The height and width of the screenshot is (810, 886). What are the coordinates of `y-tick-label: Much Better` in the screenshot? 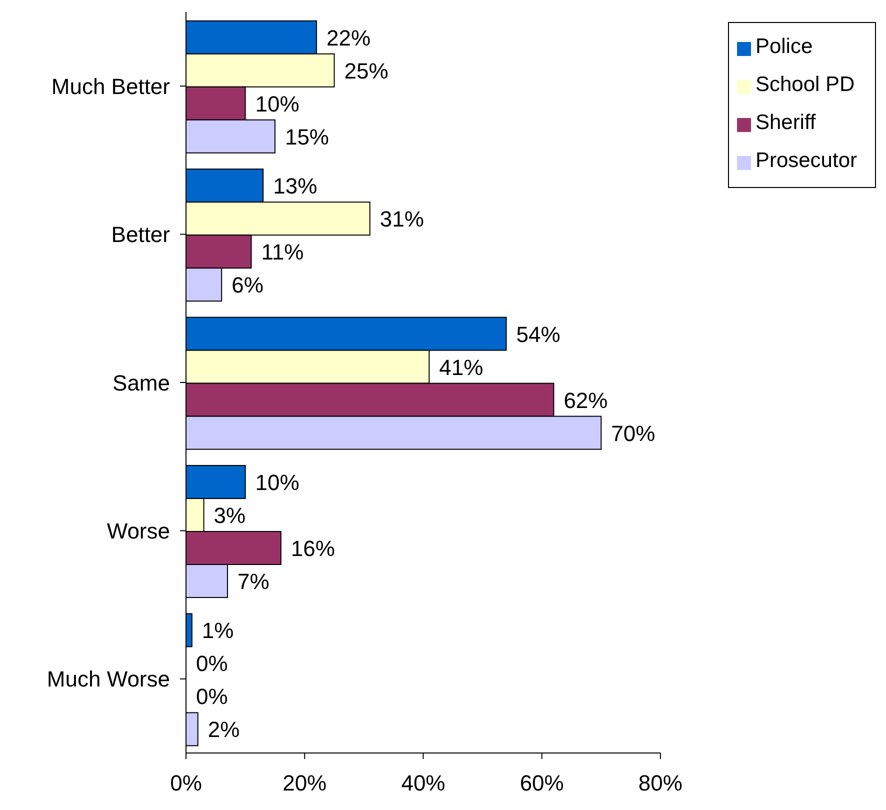 It's located at (110, 86).